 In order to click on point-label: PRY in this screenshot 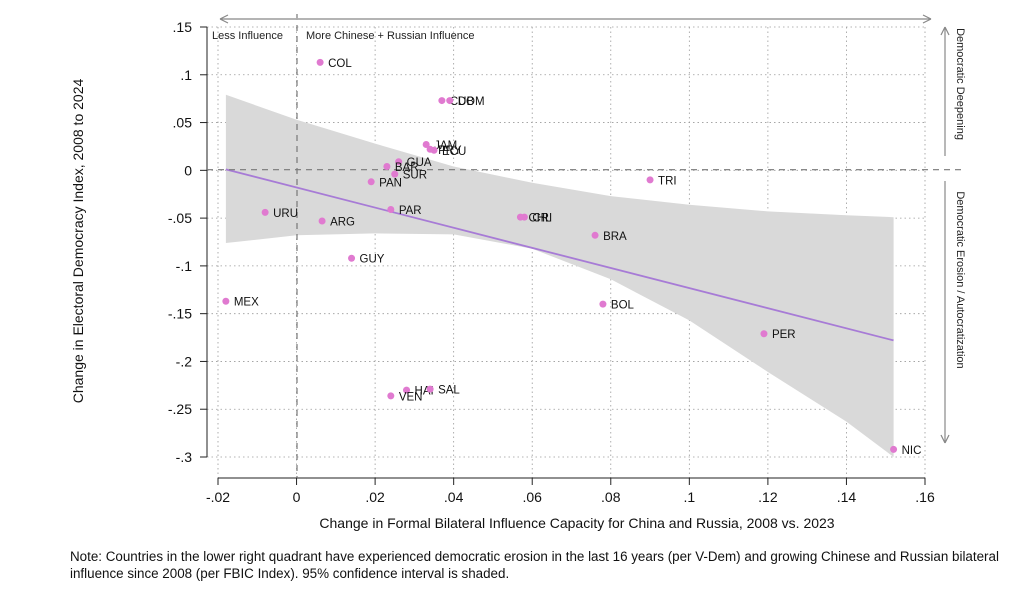, I will do `click(450, 151)`.